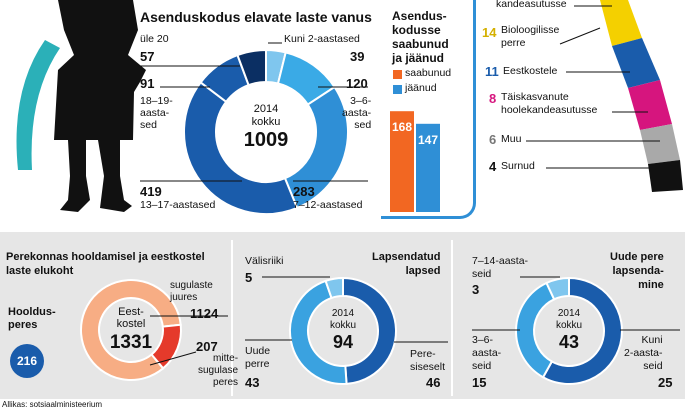  What do you see at coordinates (421, 88) in the screenshot?
I see `legend-label-stayed: jäänud` at bounding box center [421, 88].